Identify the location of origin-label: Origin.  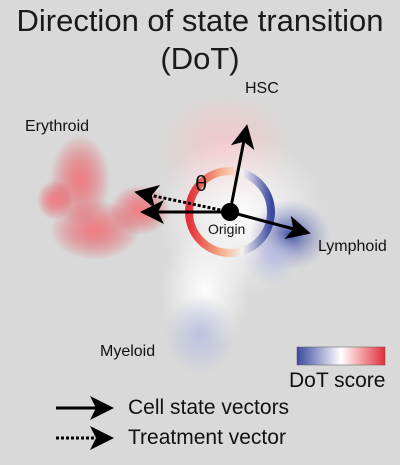
(227, 229).